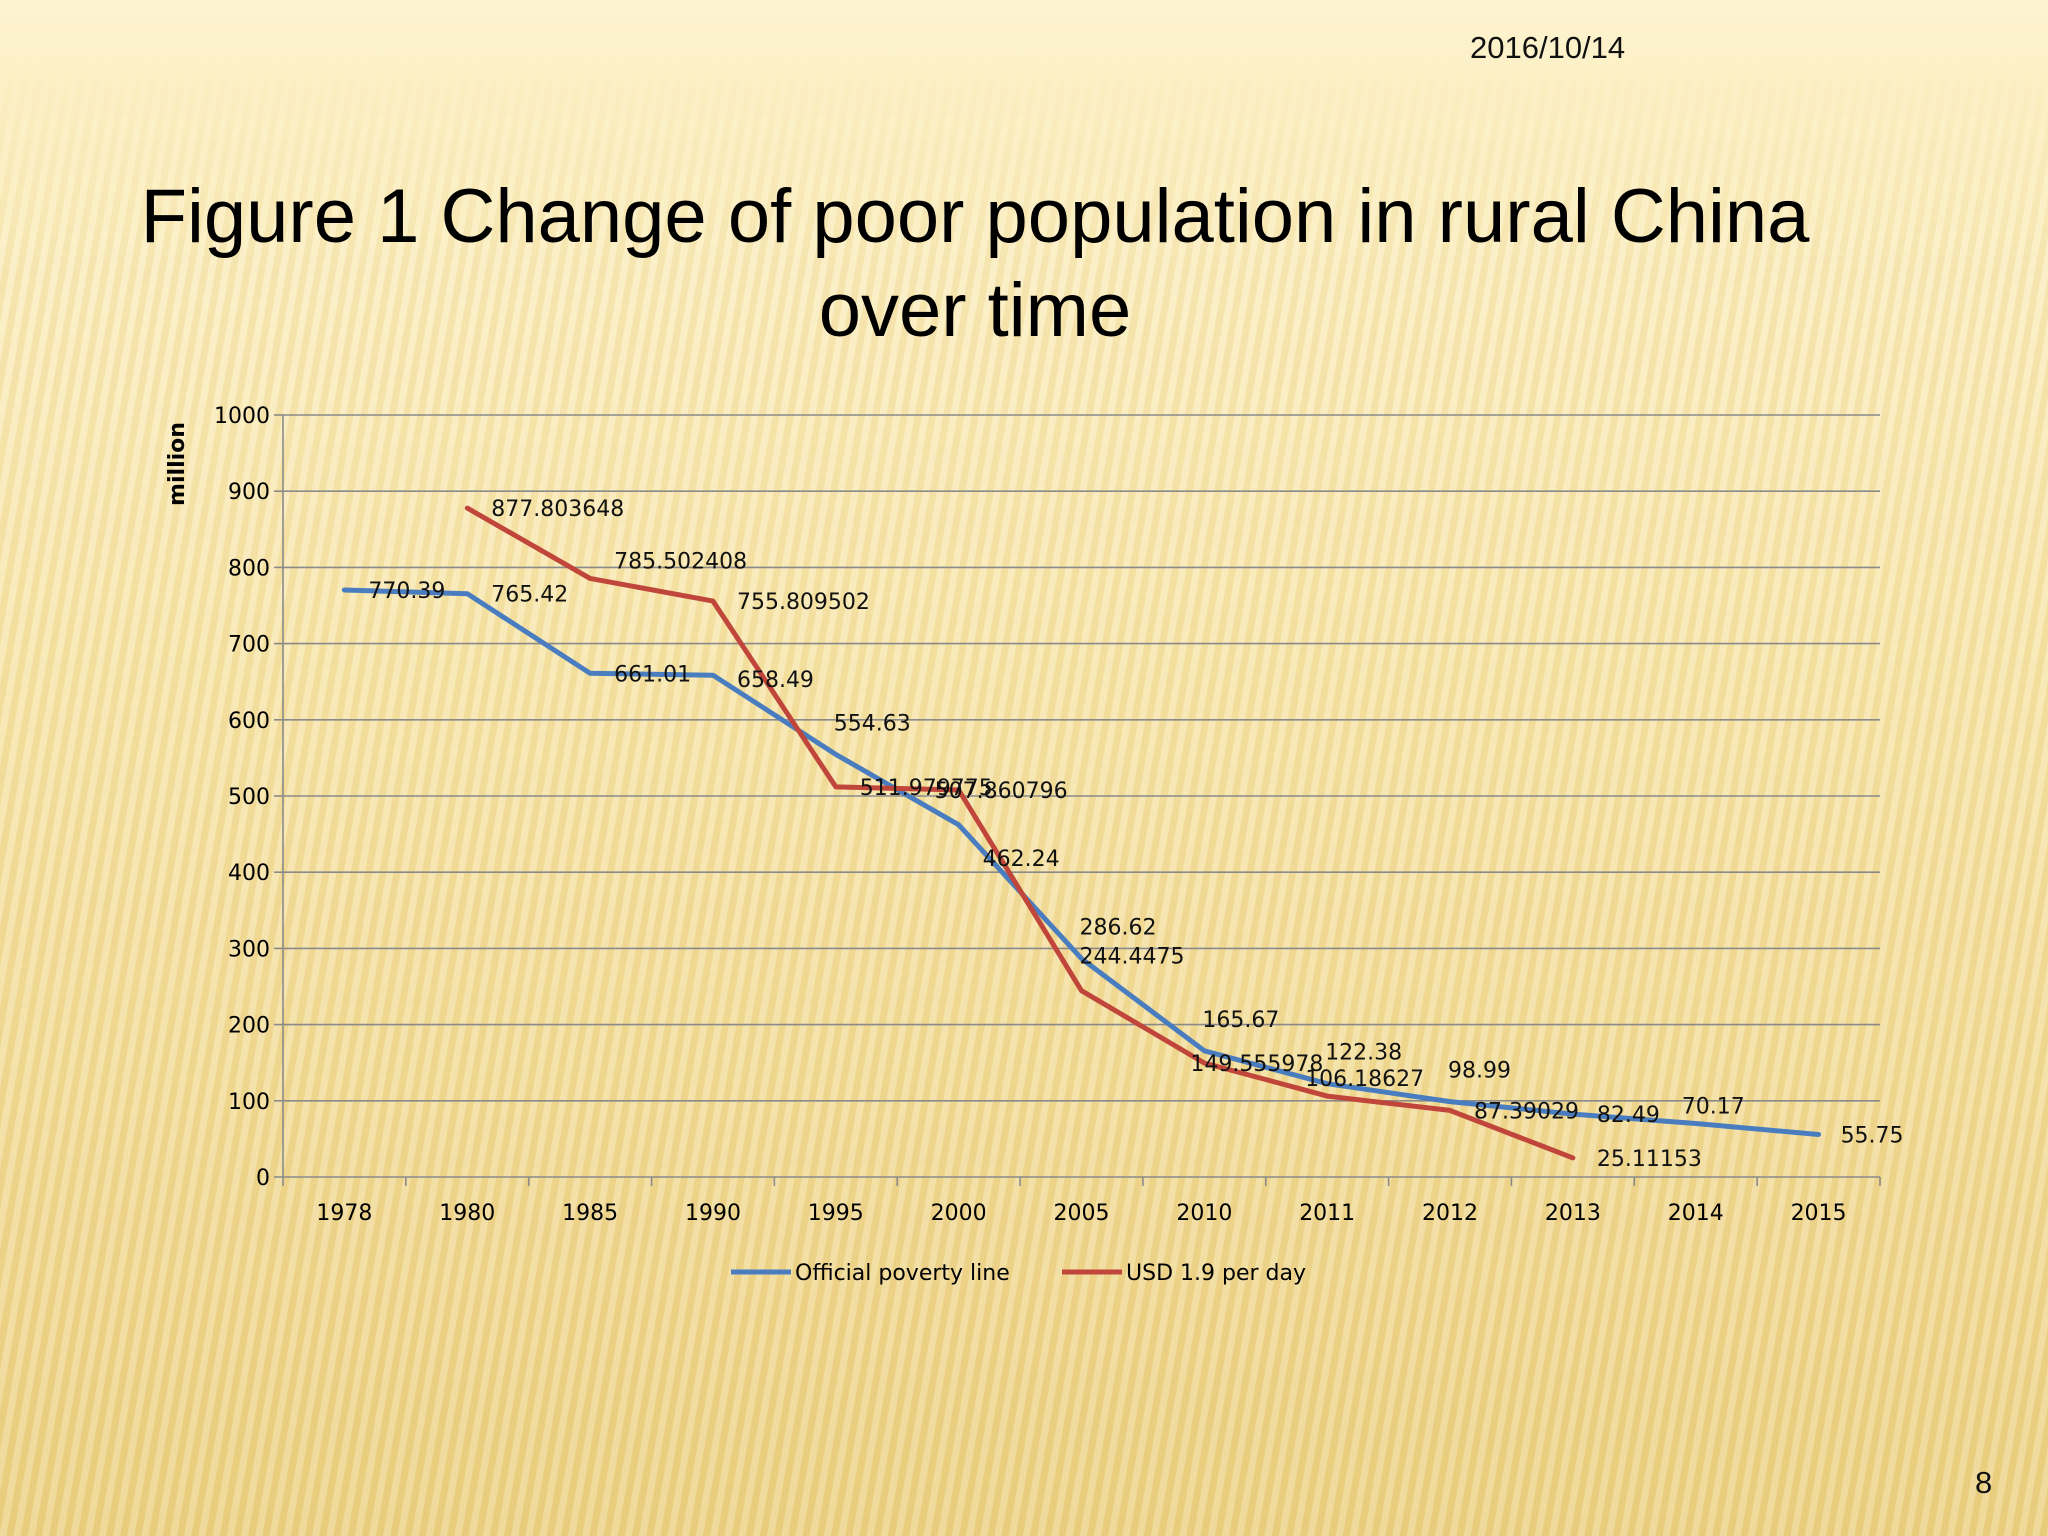 This screenshot has width=2048, height=1536. Describe the element at coordinates (926, 788) in the screenshot. I see `data-label: 511.979775` at that location.